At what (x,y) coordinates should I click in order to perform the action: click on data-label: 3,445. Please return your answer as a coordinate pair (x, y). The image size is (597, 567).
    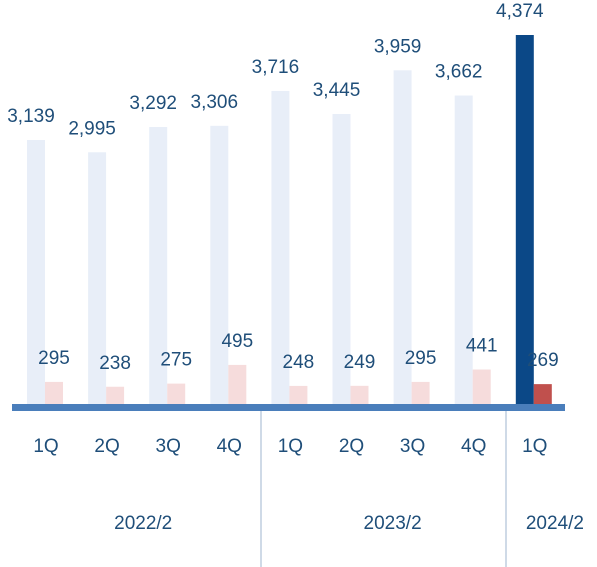
    Looking at the image, I should click on (337, 90).